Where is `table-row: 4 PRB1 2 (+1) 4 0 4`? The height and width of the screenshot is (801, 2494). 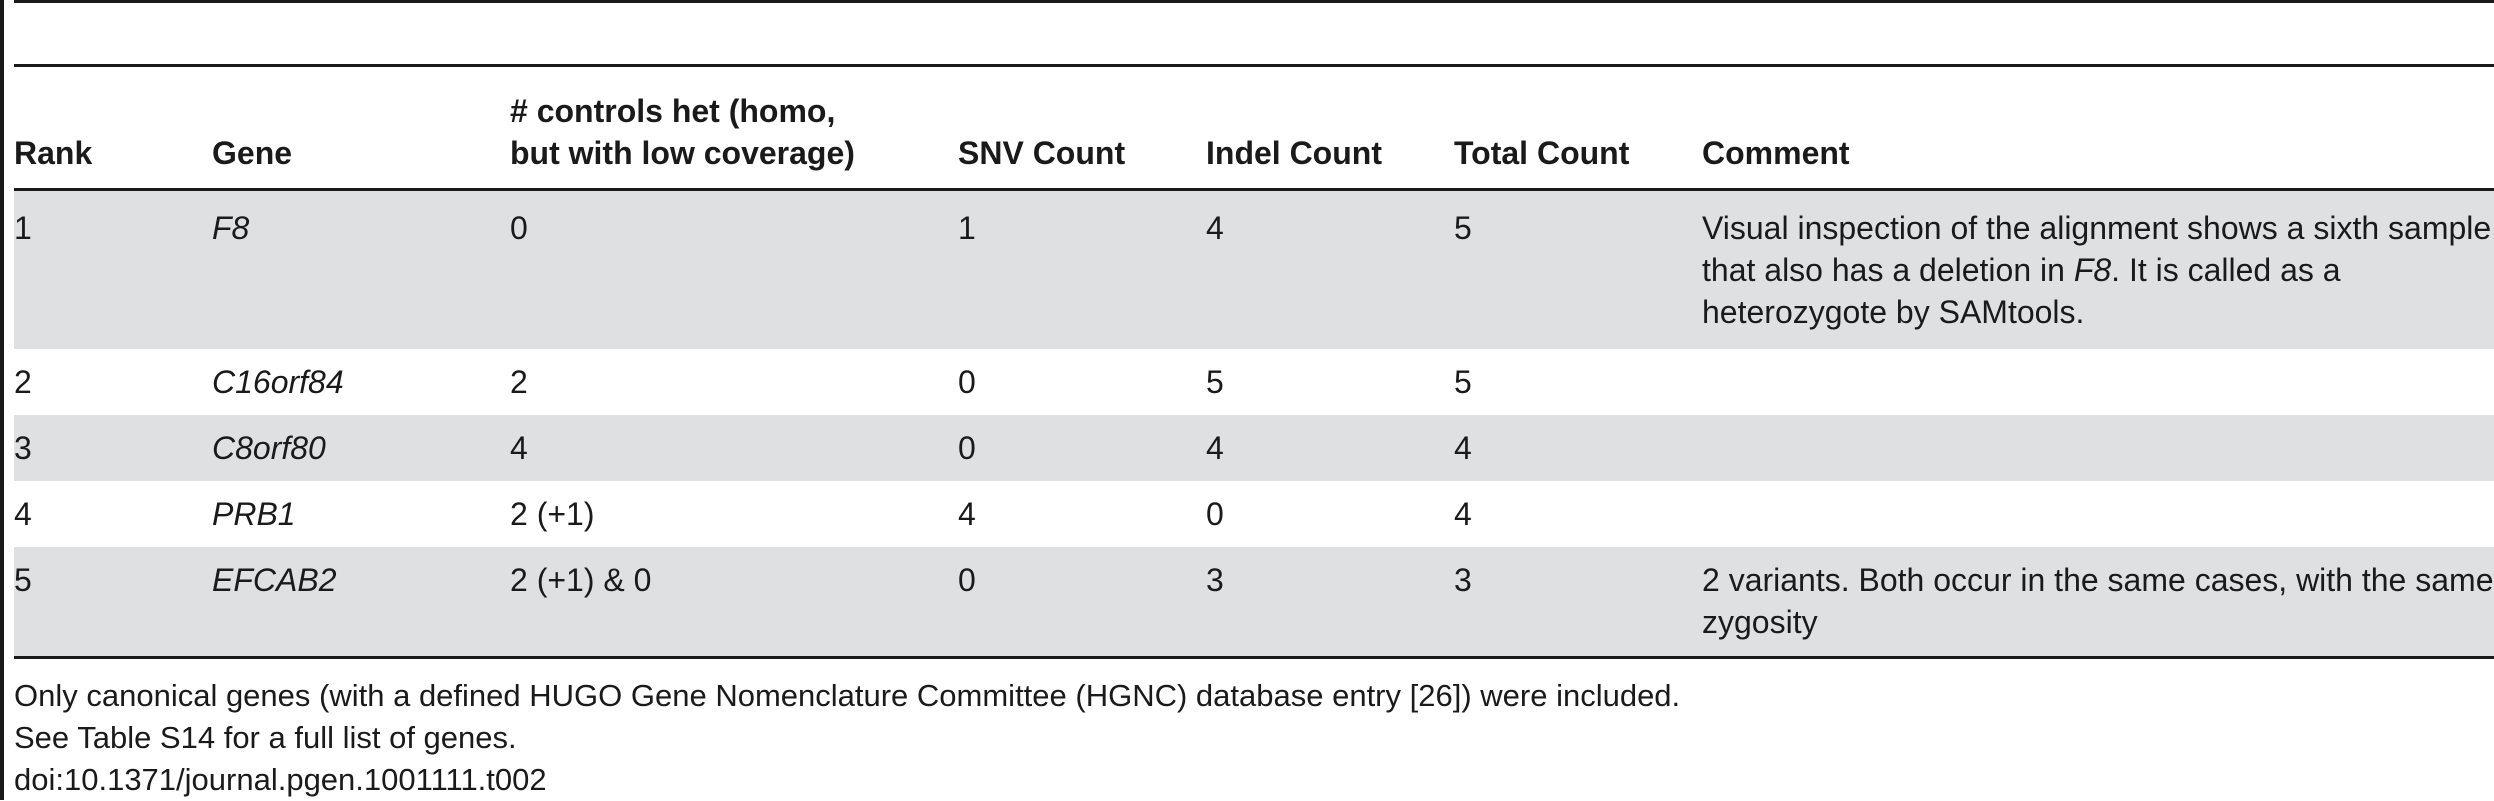 table-row: 4 PRB1 2 (+1) 4 0 4 is located at coordinates (1254, 514).